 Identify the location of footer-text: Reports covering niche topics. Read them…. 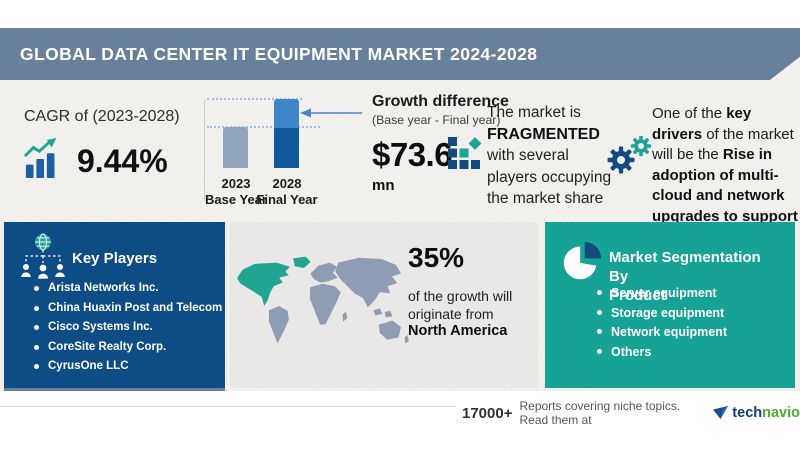
(600, 413).